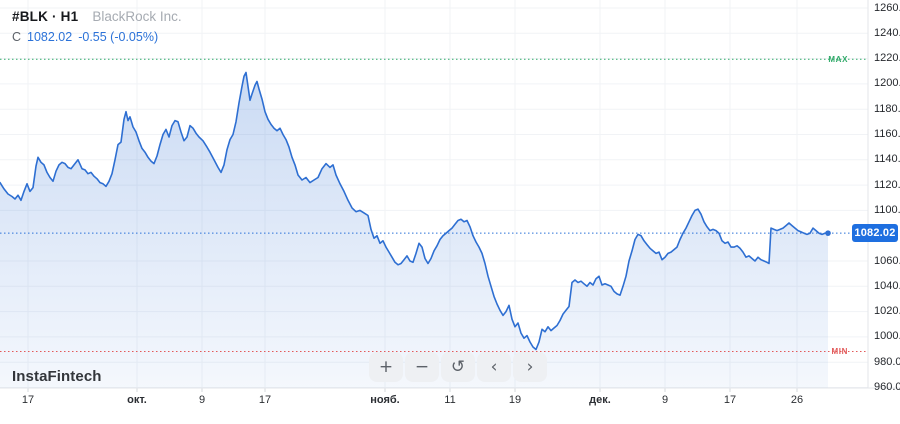 The image size is (900, 424). I want to click on min-price-label: MIN, so click(839, 351).